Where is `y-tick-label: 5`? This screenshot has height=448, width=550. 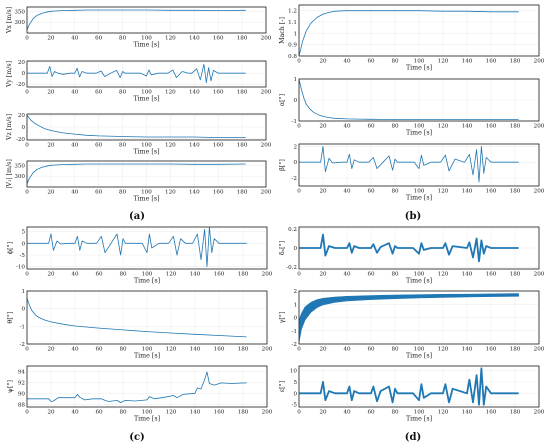 y-tick-label: 5 is located at coordinates (295, 383).